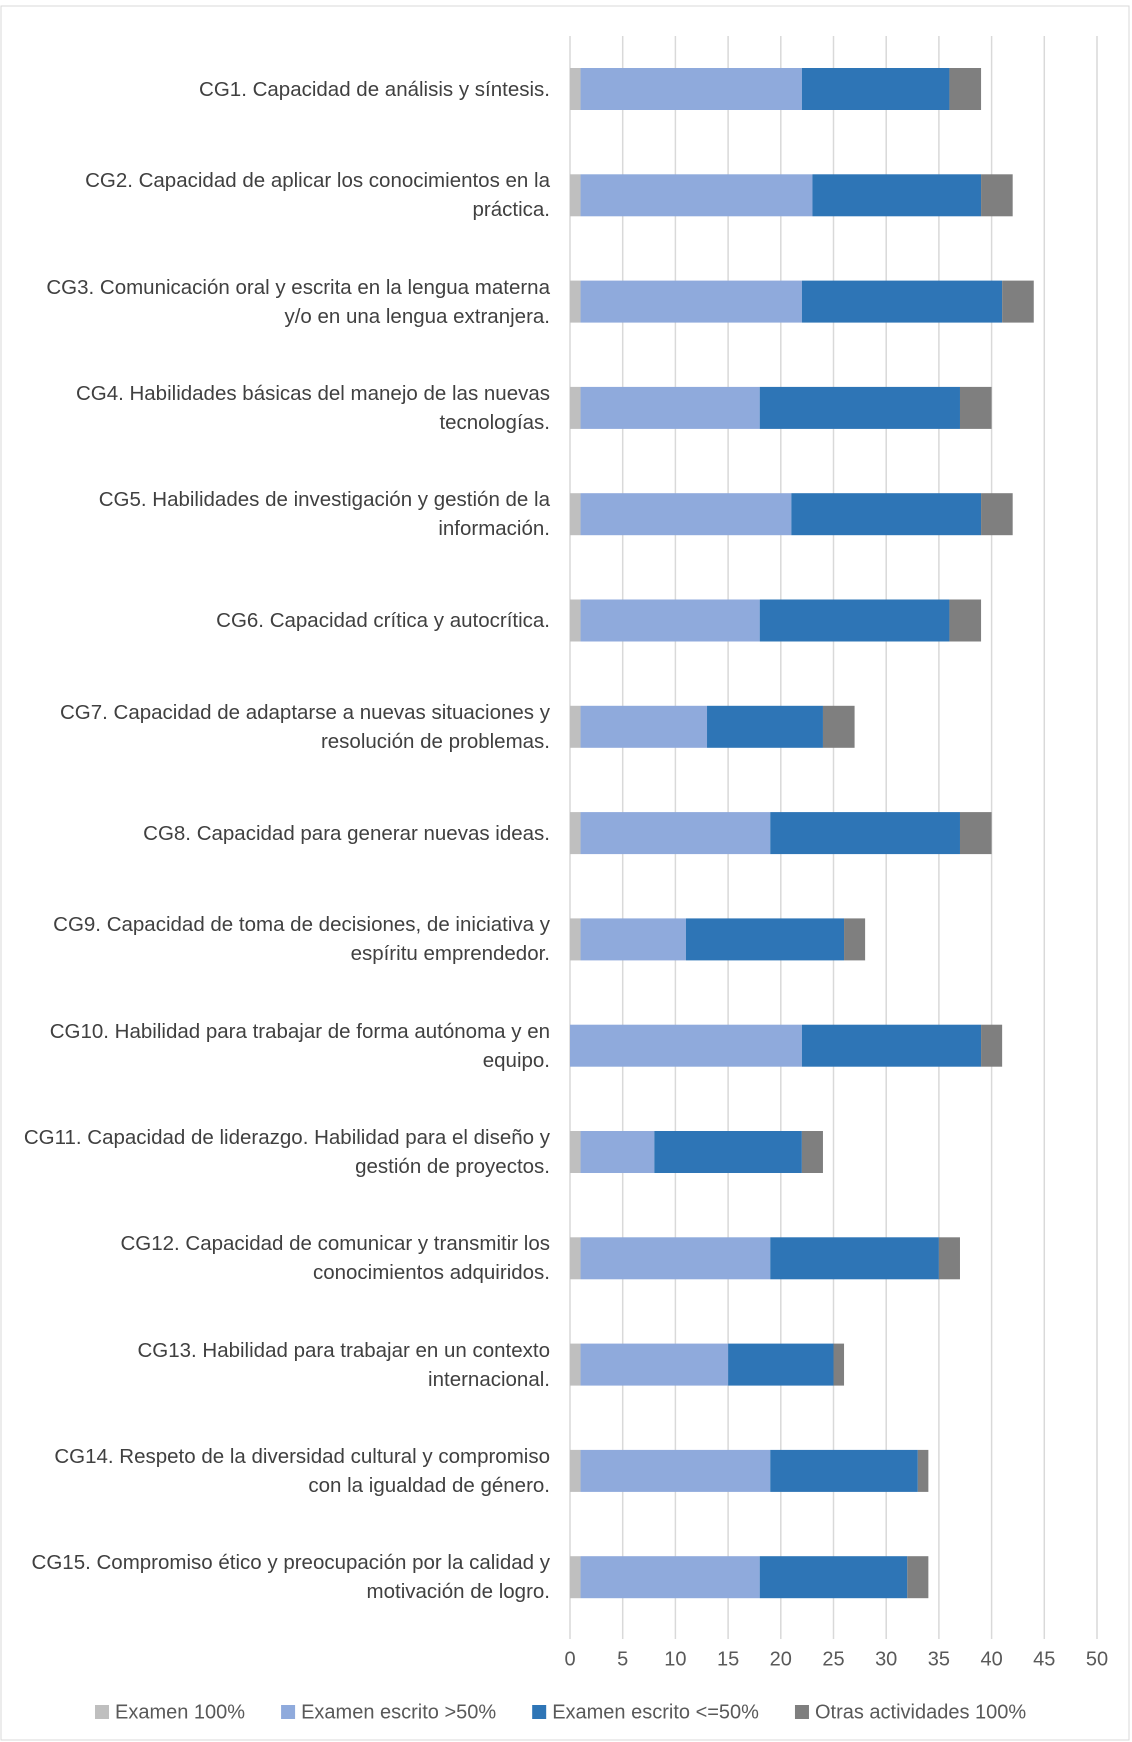 This screenshot has width=1132, height=1742. What do you see at coordinates (569, 1659) in the screenshot?
I see `x-tick-label: 0` at bounding box center [569, 1659].